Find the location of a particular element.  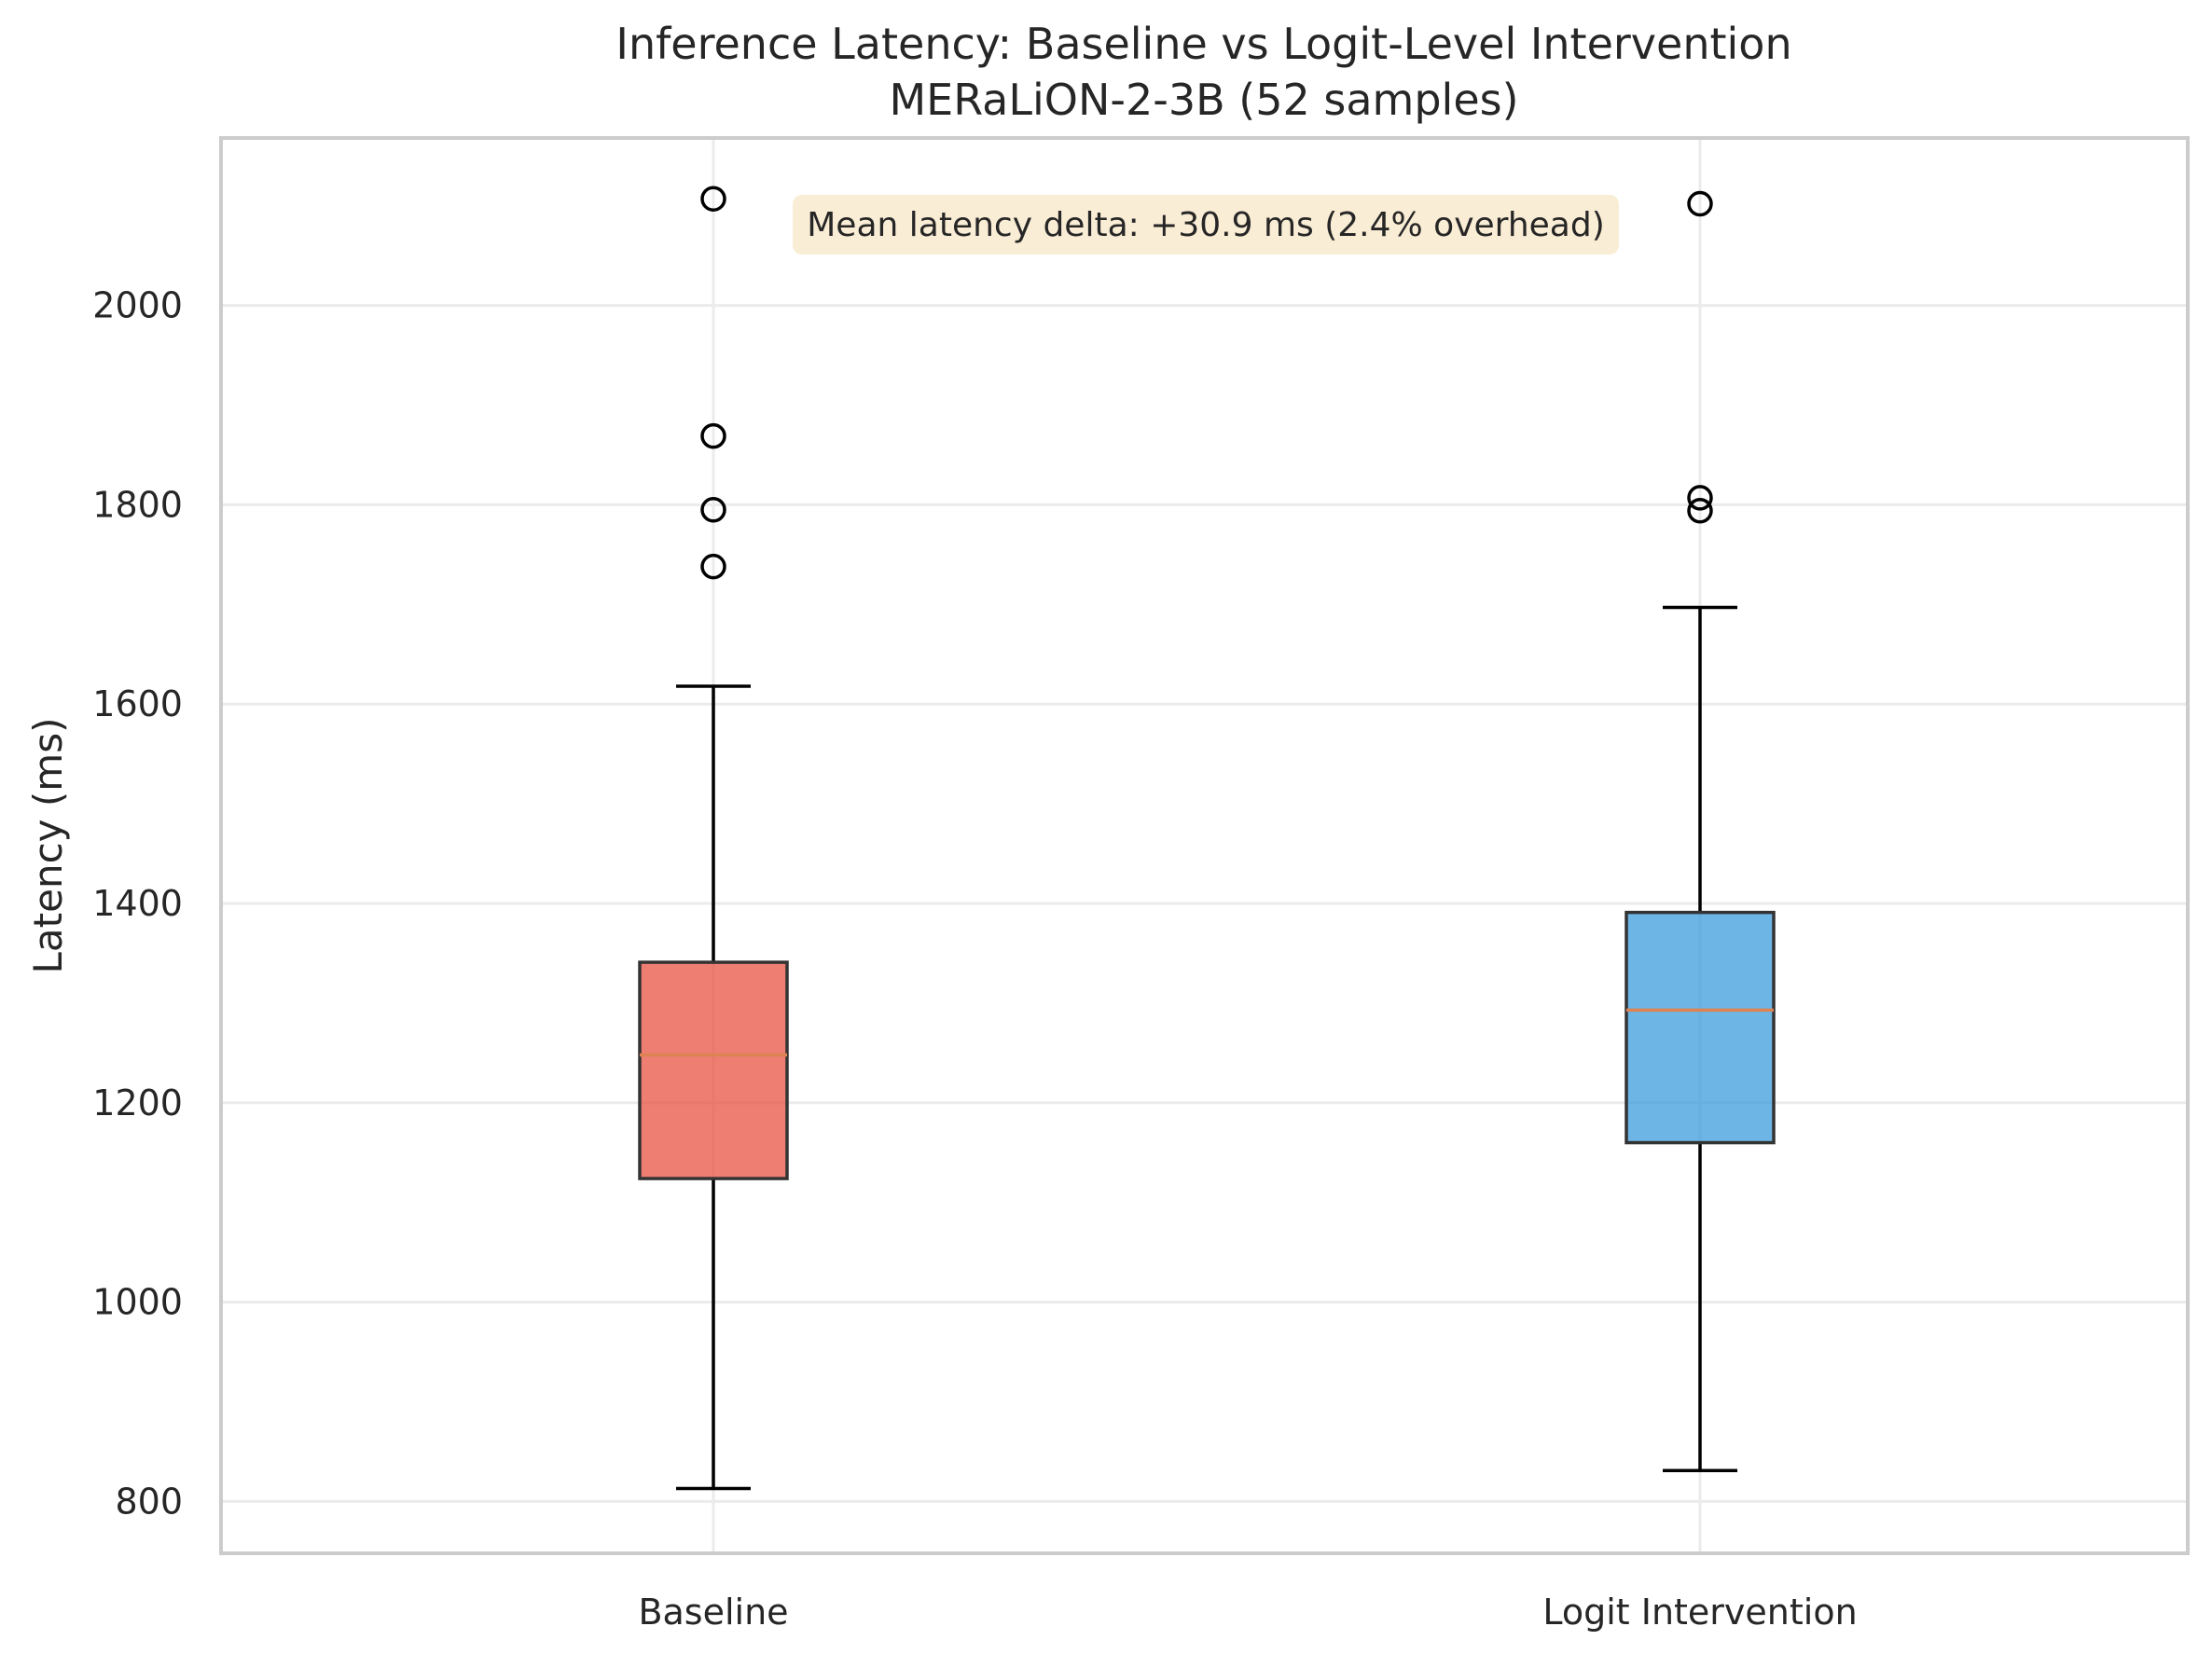

y-tick-labels: 800 1000 1200 1400 1600 1800 2000 is located at coordinates (137, 904).